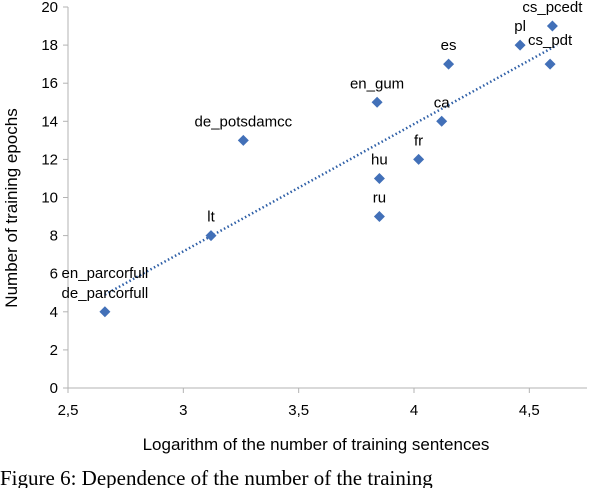 The image size is (608, 488). Describe the element at coordinates (105, 273) in the screenshot. I see `point-label: en_parcorfull` at that location.